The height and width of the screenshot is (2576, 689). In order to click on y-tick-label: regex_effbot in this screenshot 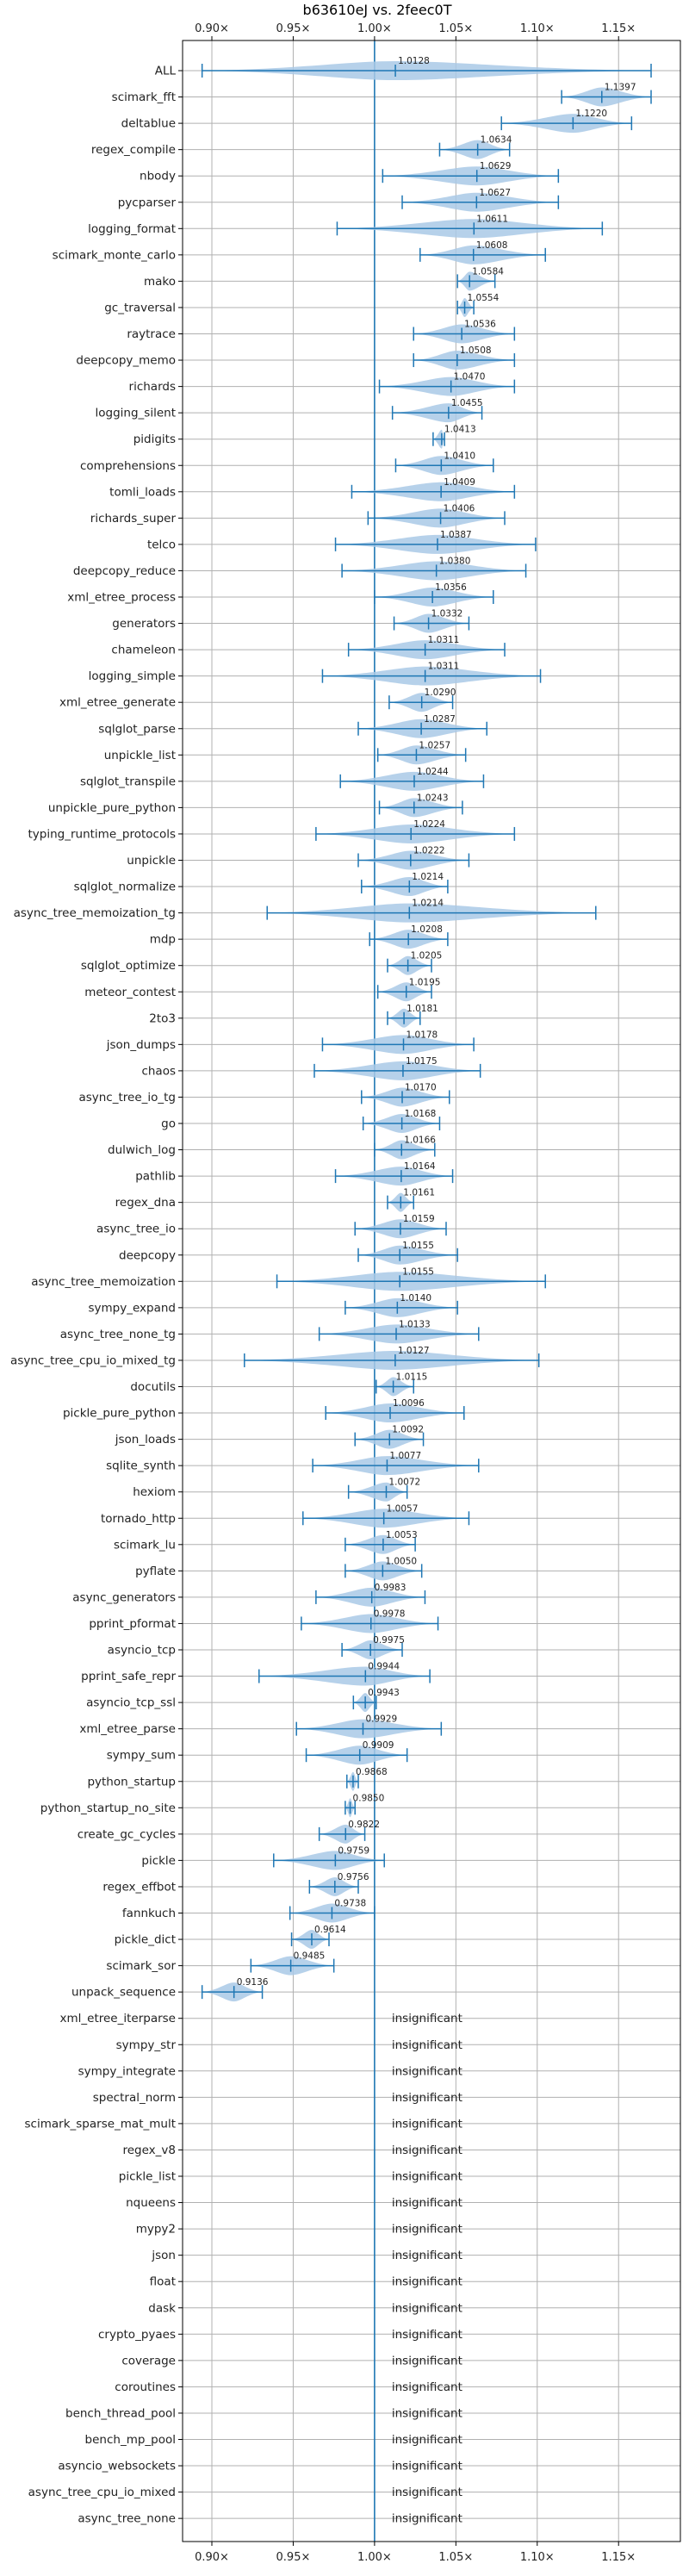, I will do `click(139, 1887)`.